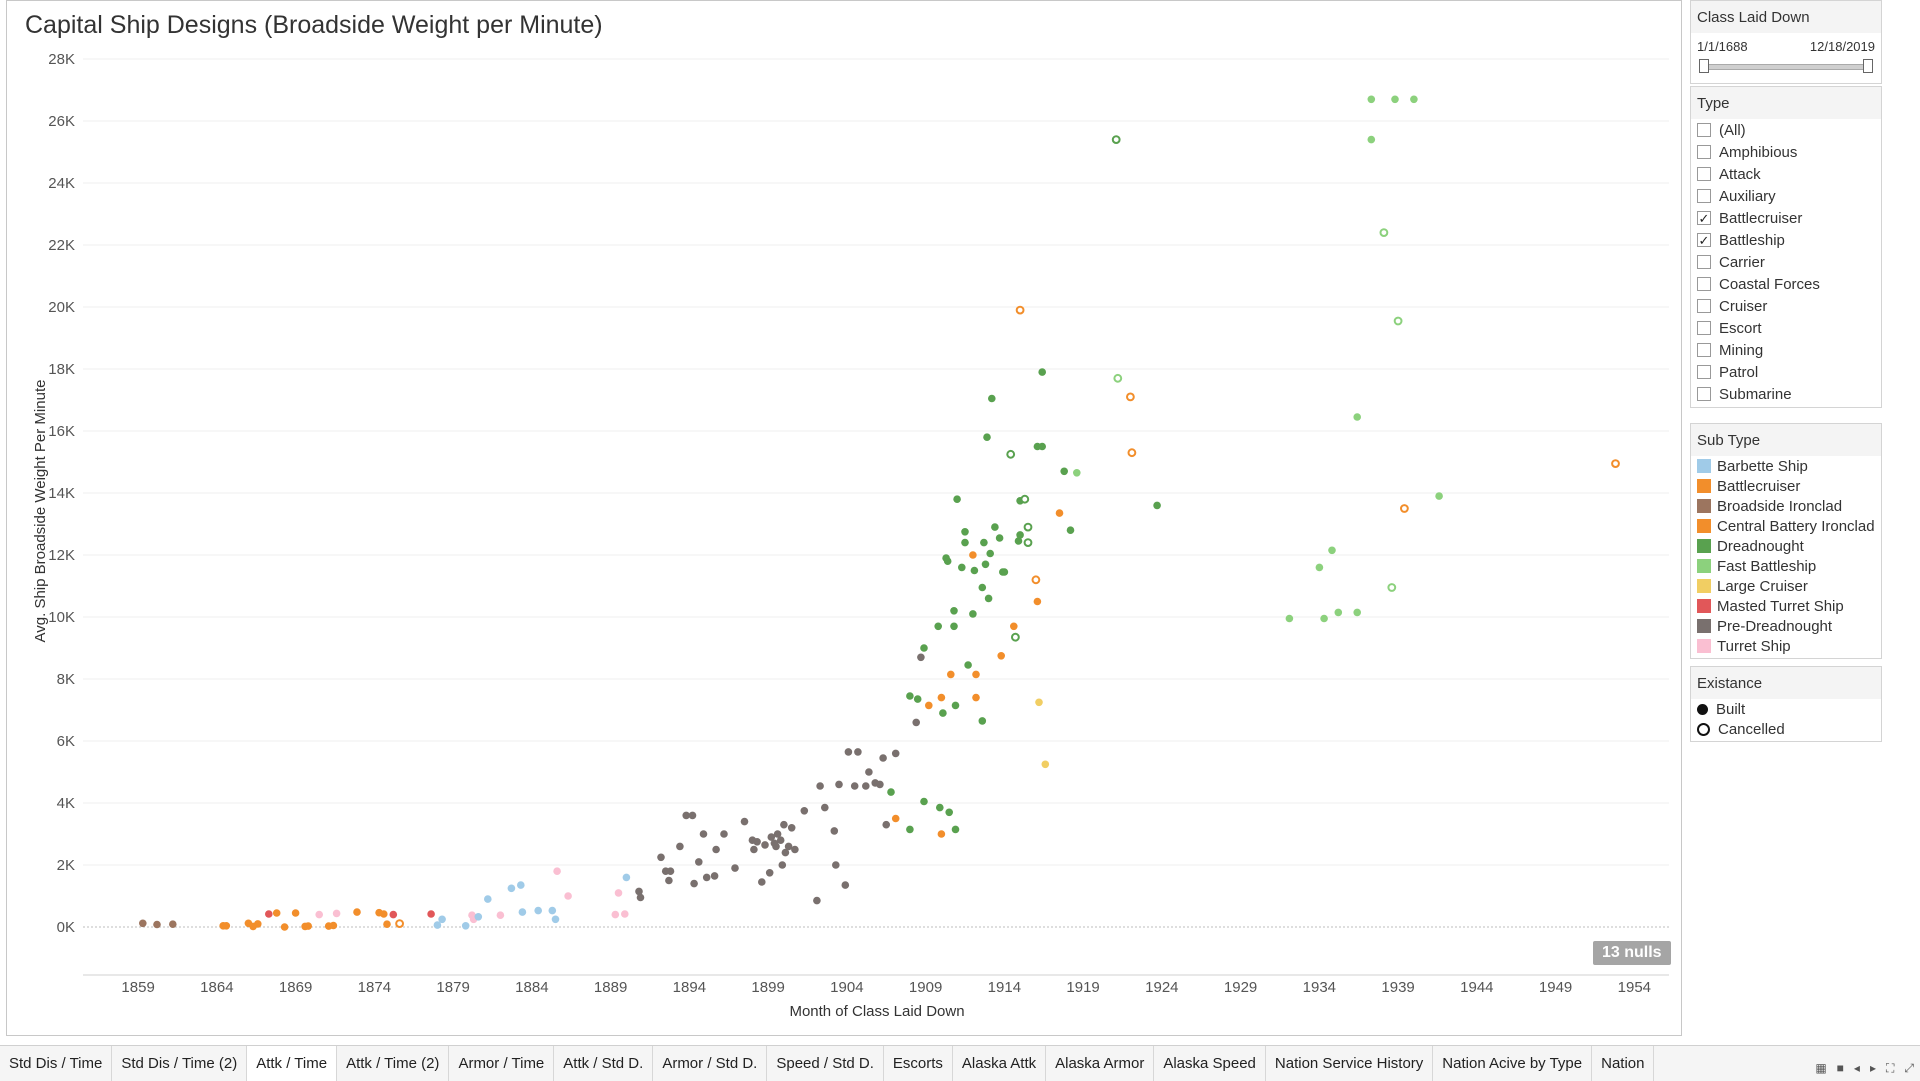 This screenshot has height=1081, width=1920. Describe the element at coordinates (1786, 262) in the screenshot. I see `type-option-carrier: Carrier` at that location.